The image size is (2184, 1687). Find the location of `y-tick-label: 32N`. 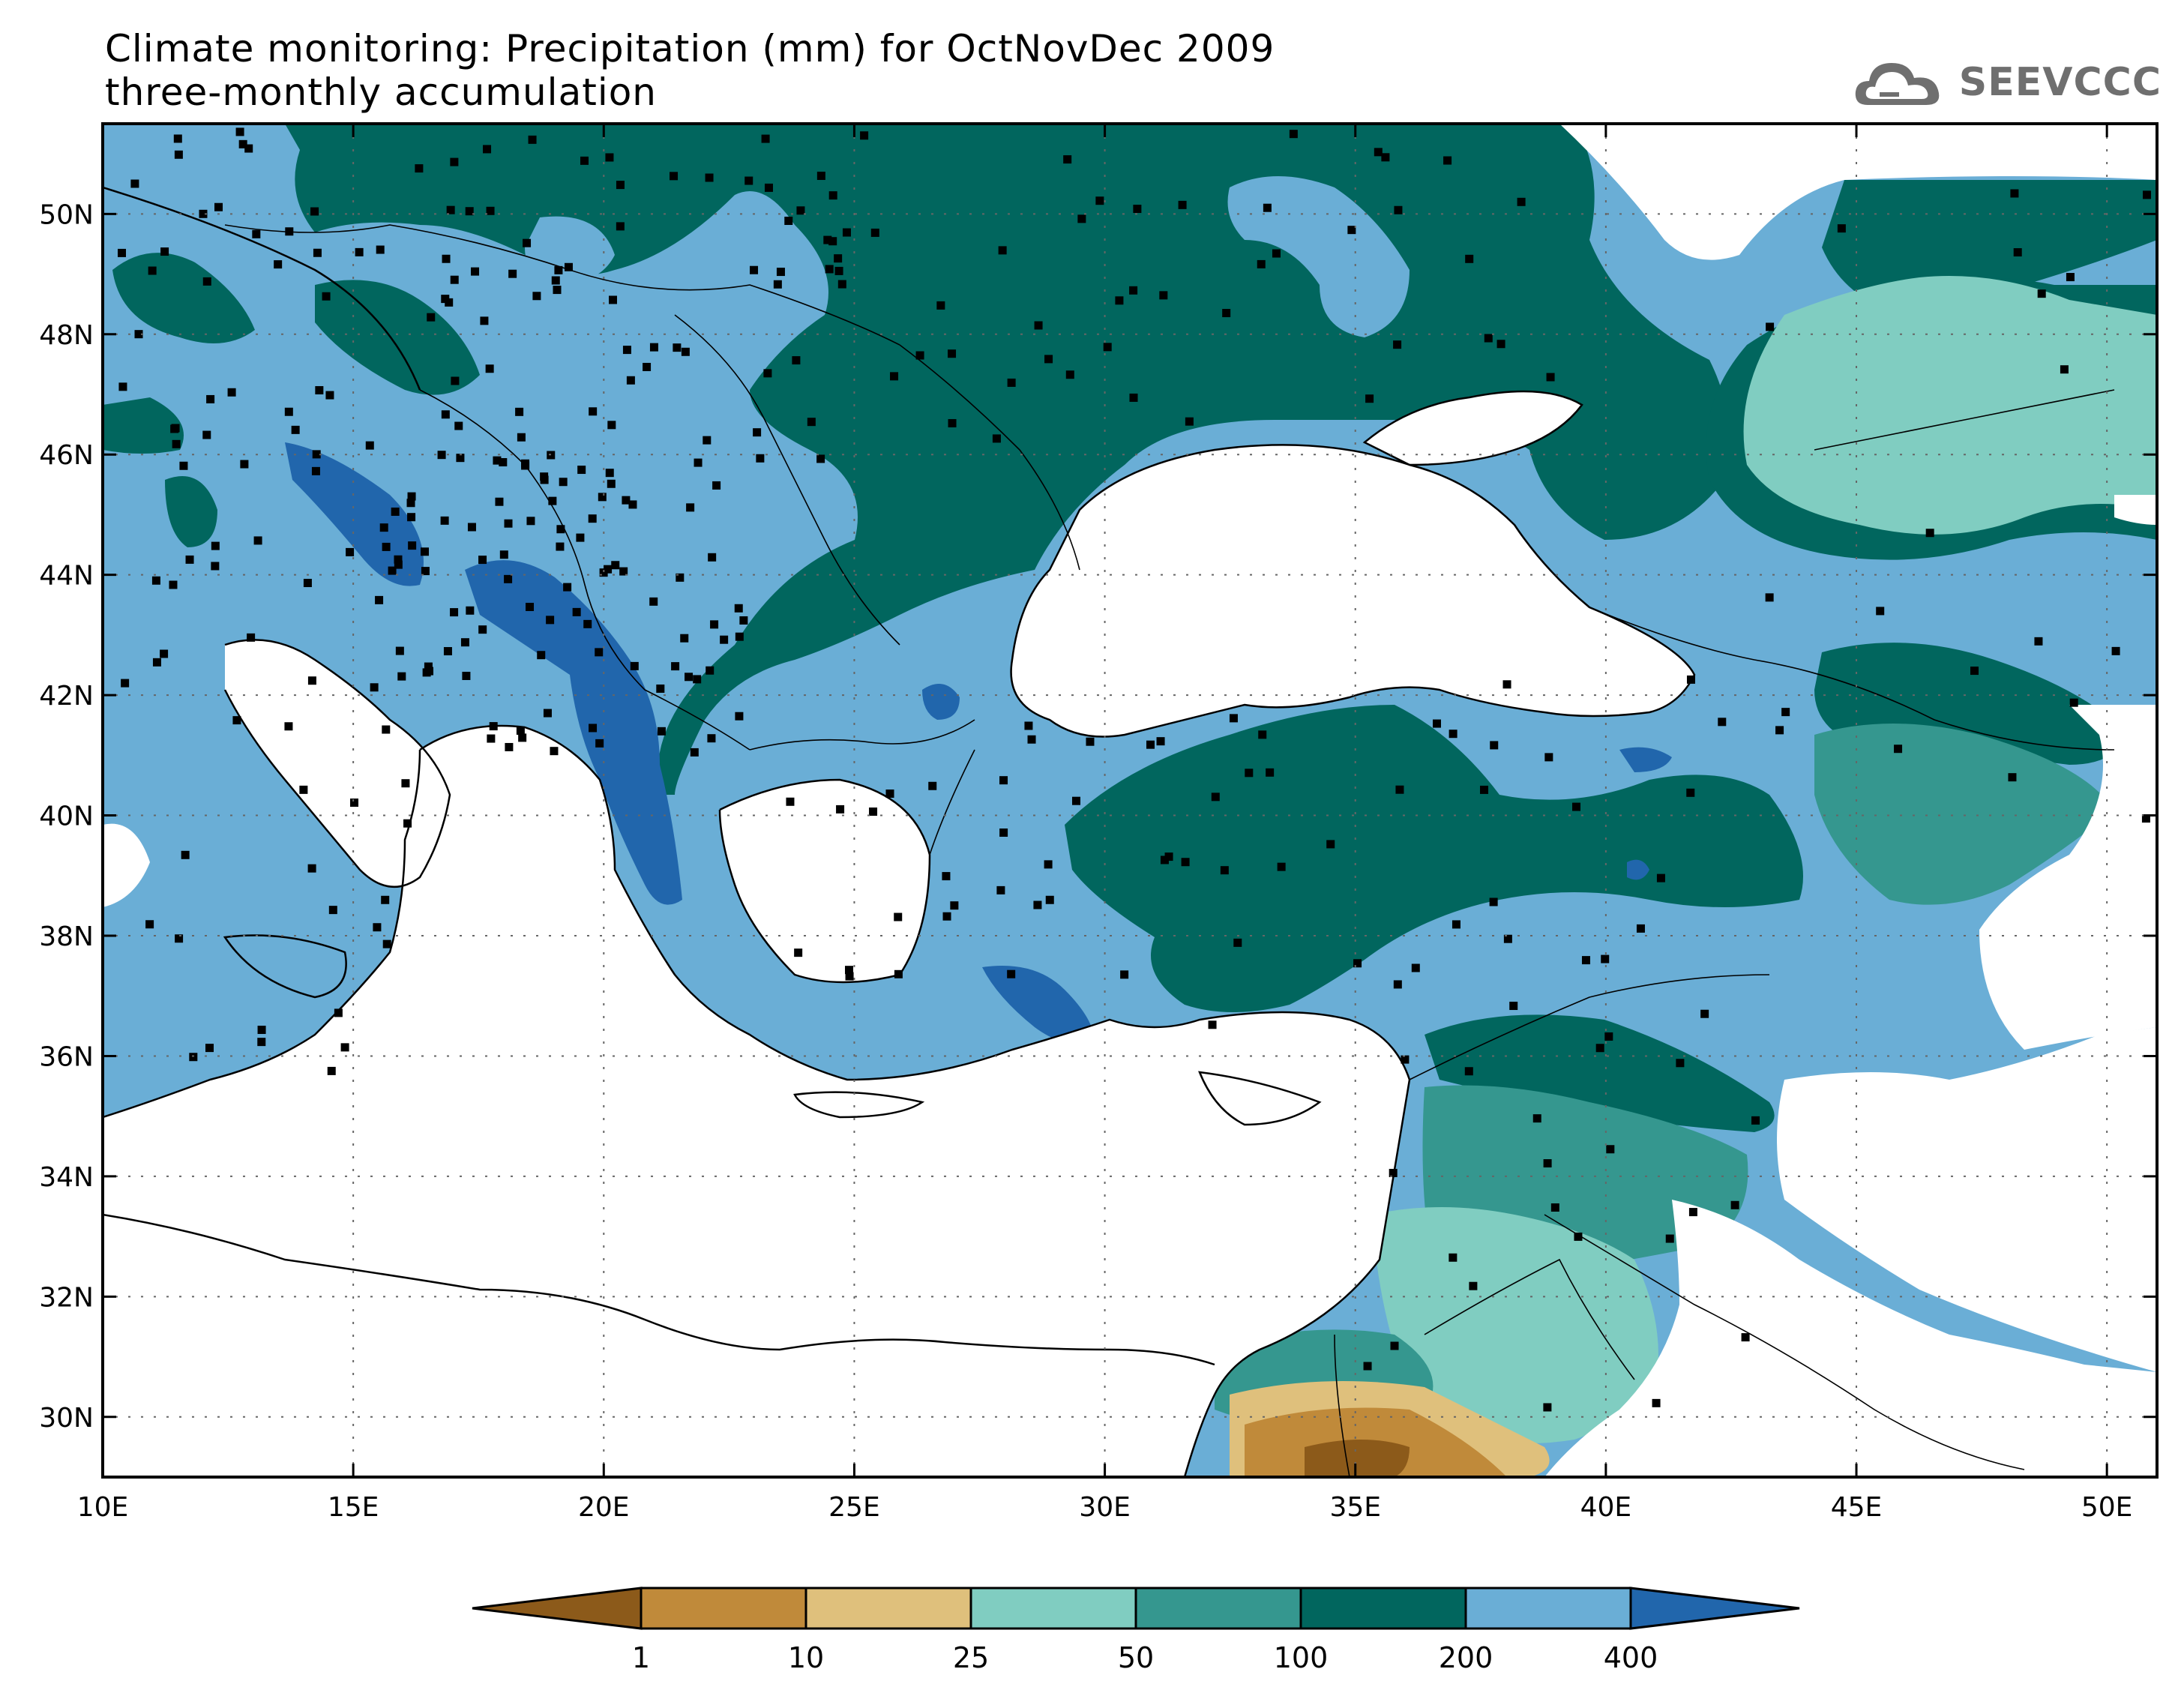

y-tick-label: 32N is located at coordinates (66, 1297).